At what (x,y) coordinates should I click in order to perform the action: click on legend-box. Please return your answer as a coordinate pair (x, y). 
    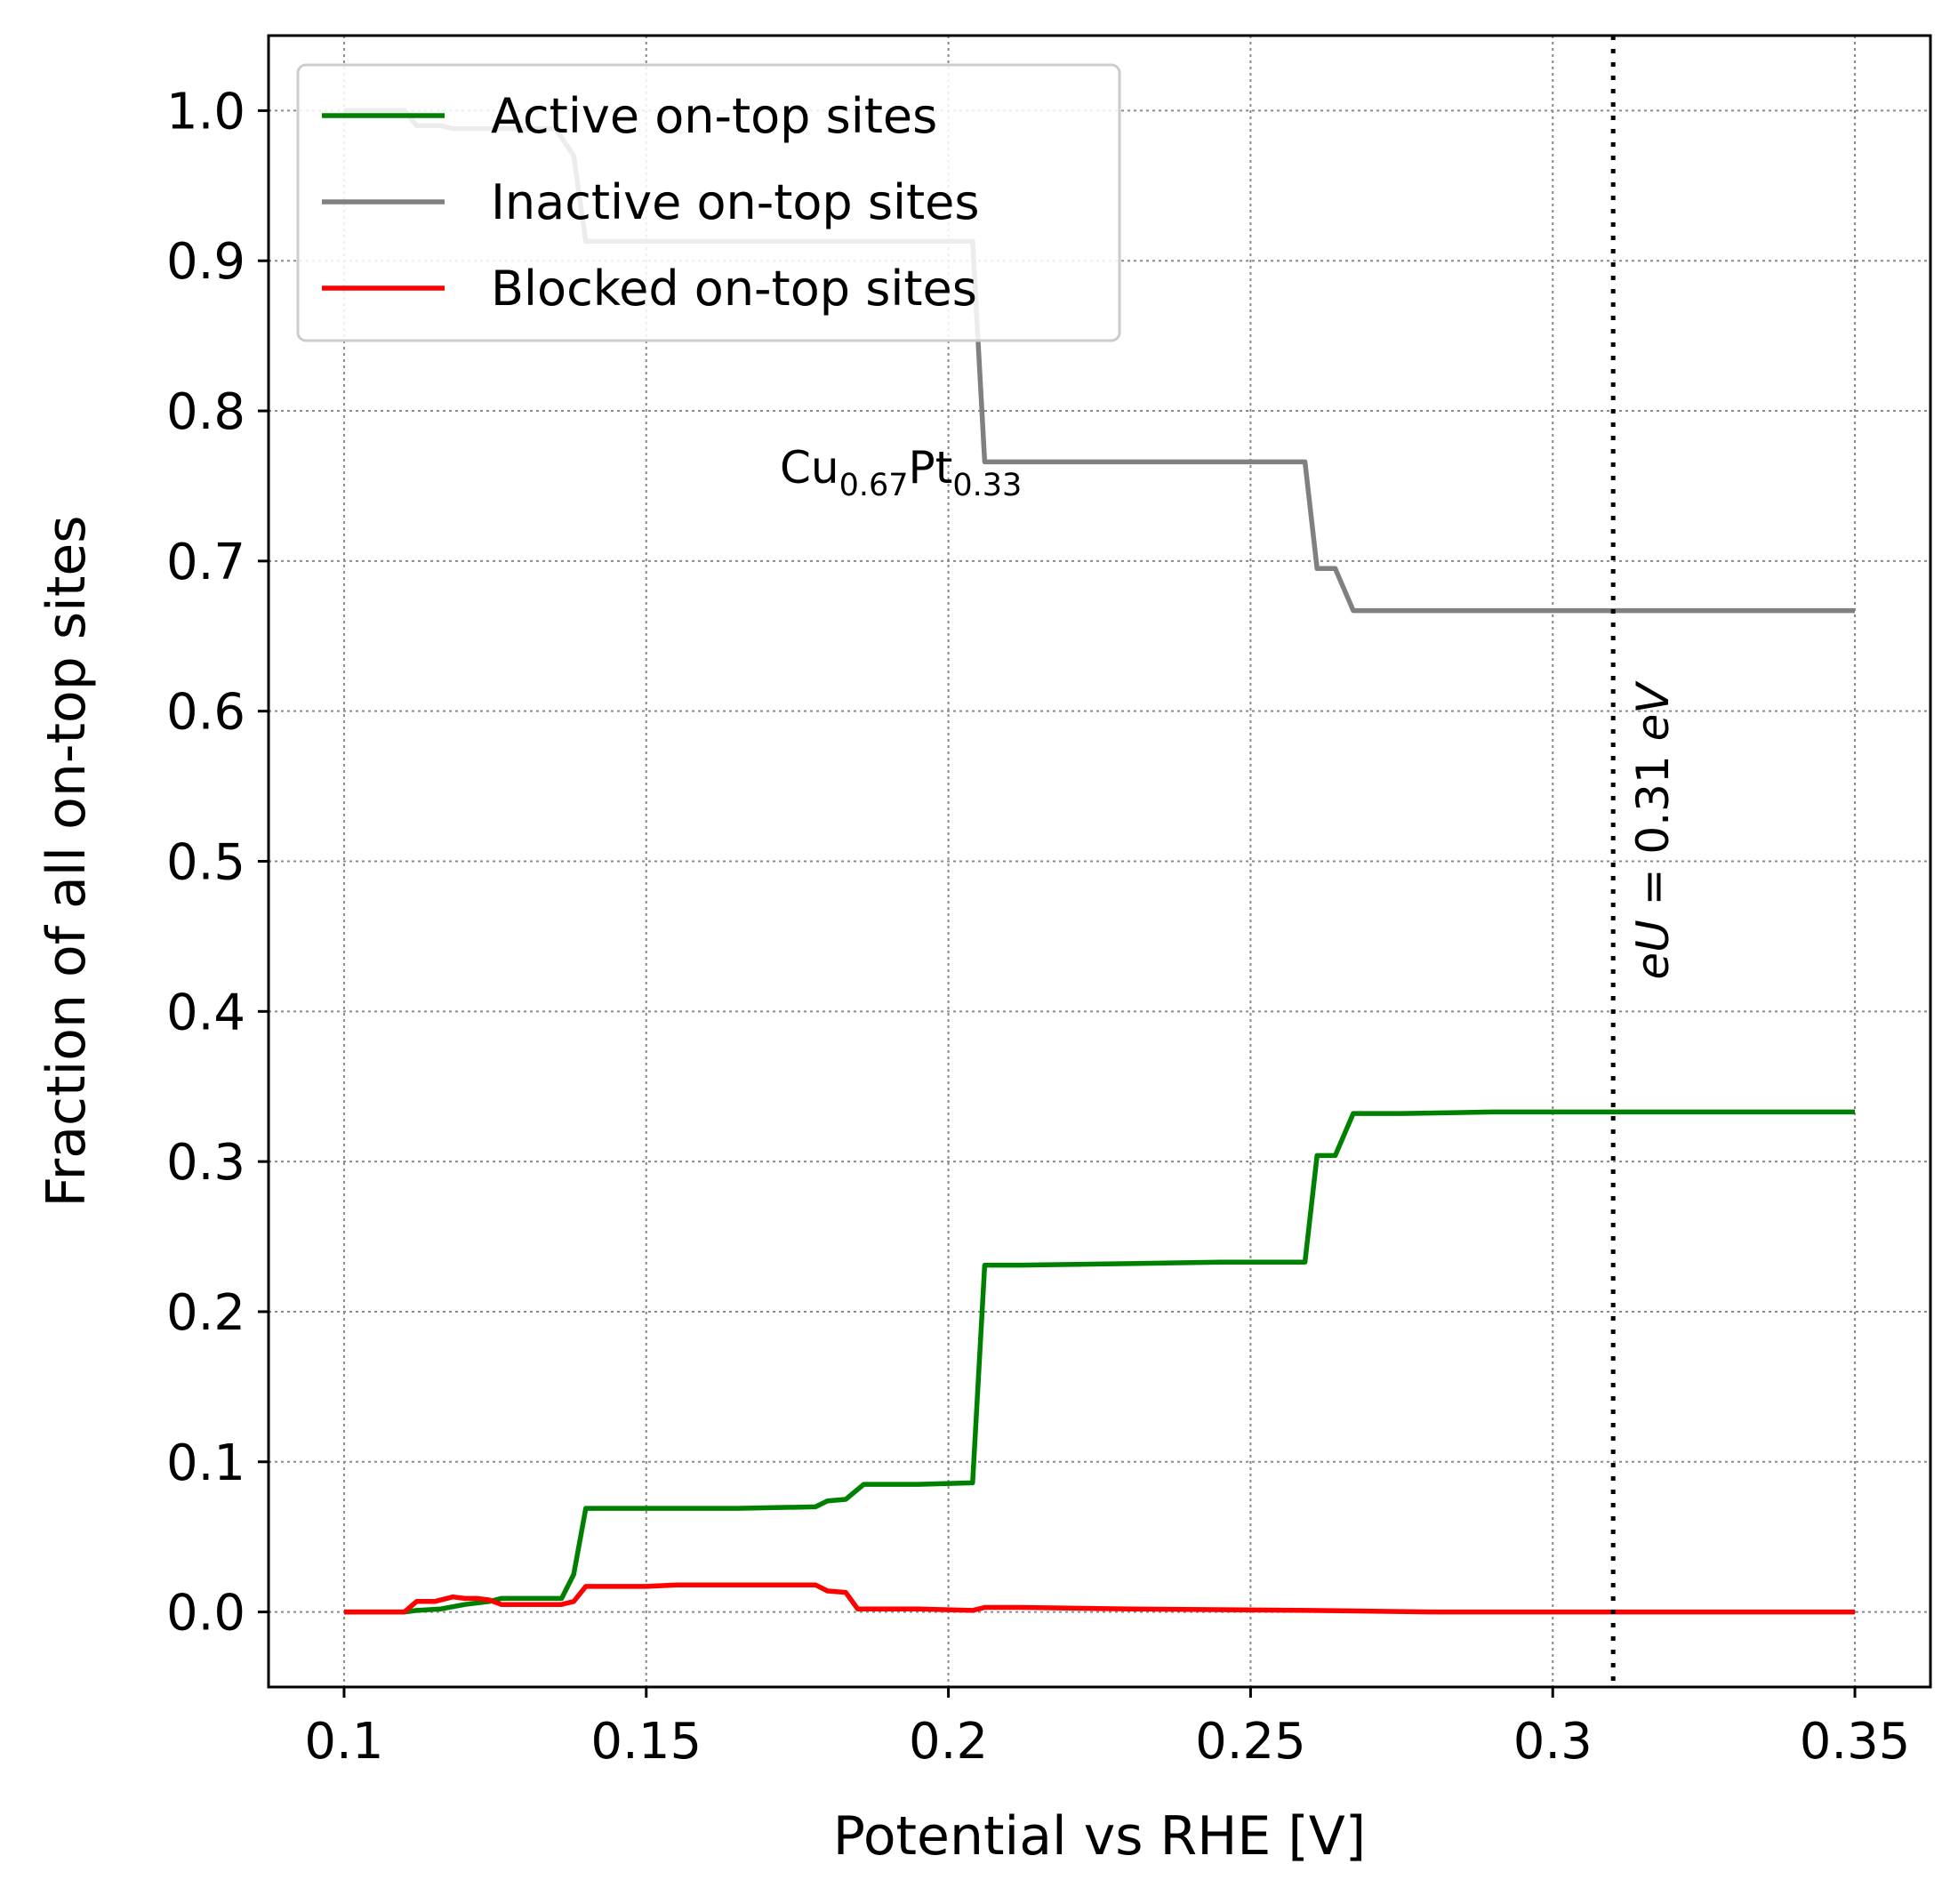
    Looking at the image, I should click on (708, 202).